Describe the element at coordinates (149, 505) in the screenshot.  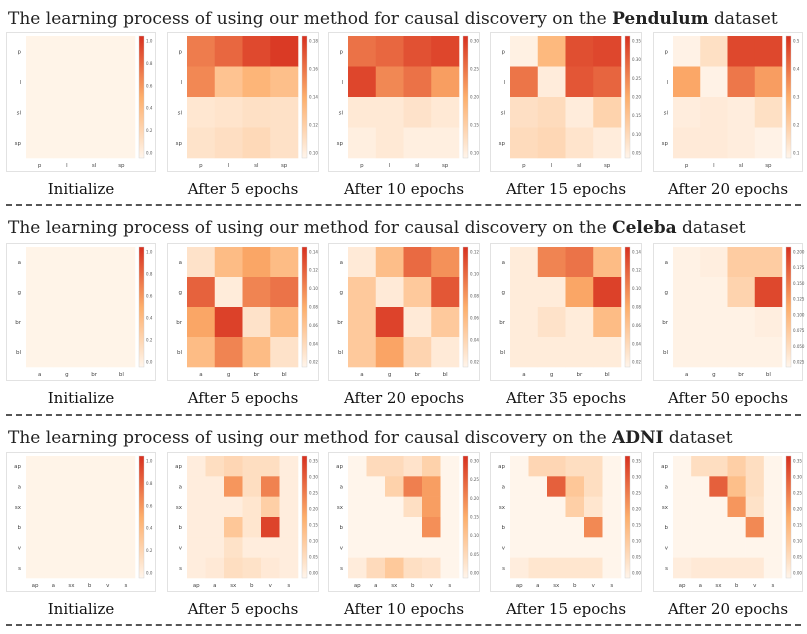
I see `colorbar-tick-label: 0.6` at that location.